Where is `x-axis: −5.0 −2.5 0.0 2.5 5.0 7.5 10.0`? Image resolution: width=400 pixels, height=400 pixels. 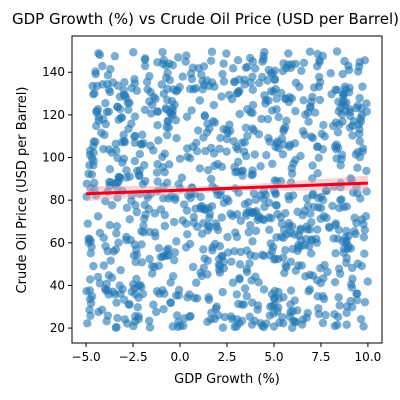
x-axis: −5.0 −2.5 0.0 2.5 5.0 7.5 10.0 is located at coordinates (227, 353).